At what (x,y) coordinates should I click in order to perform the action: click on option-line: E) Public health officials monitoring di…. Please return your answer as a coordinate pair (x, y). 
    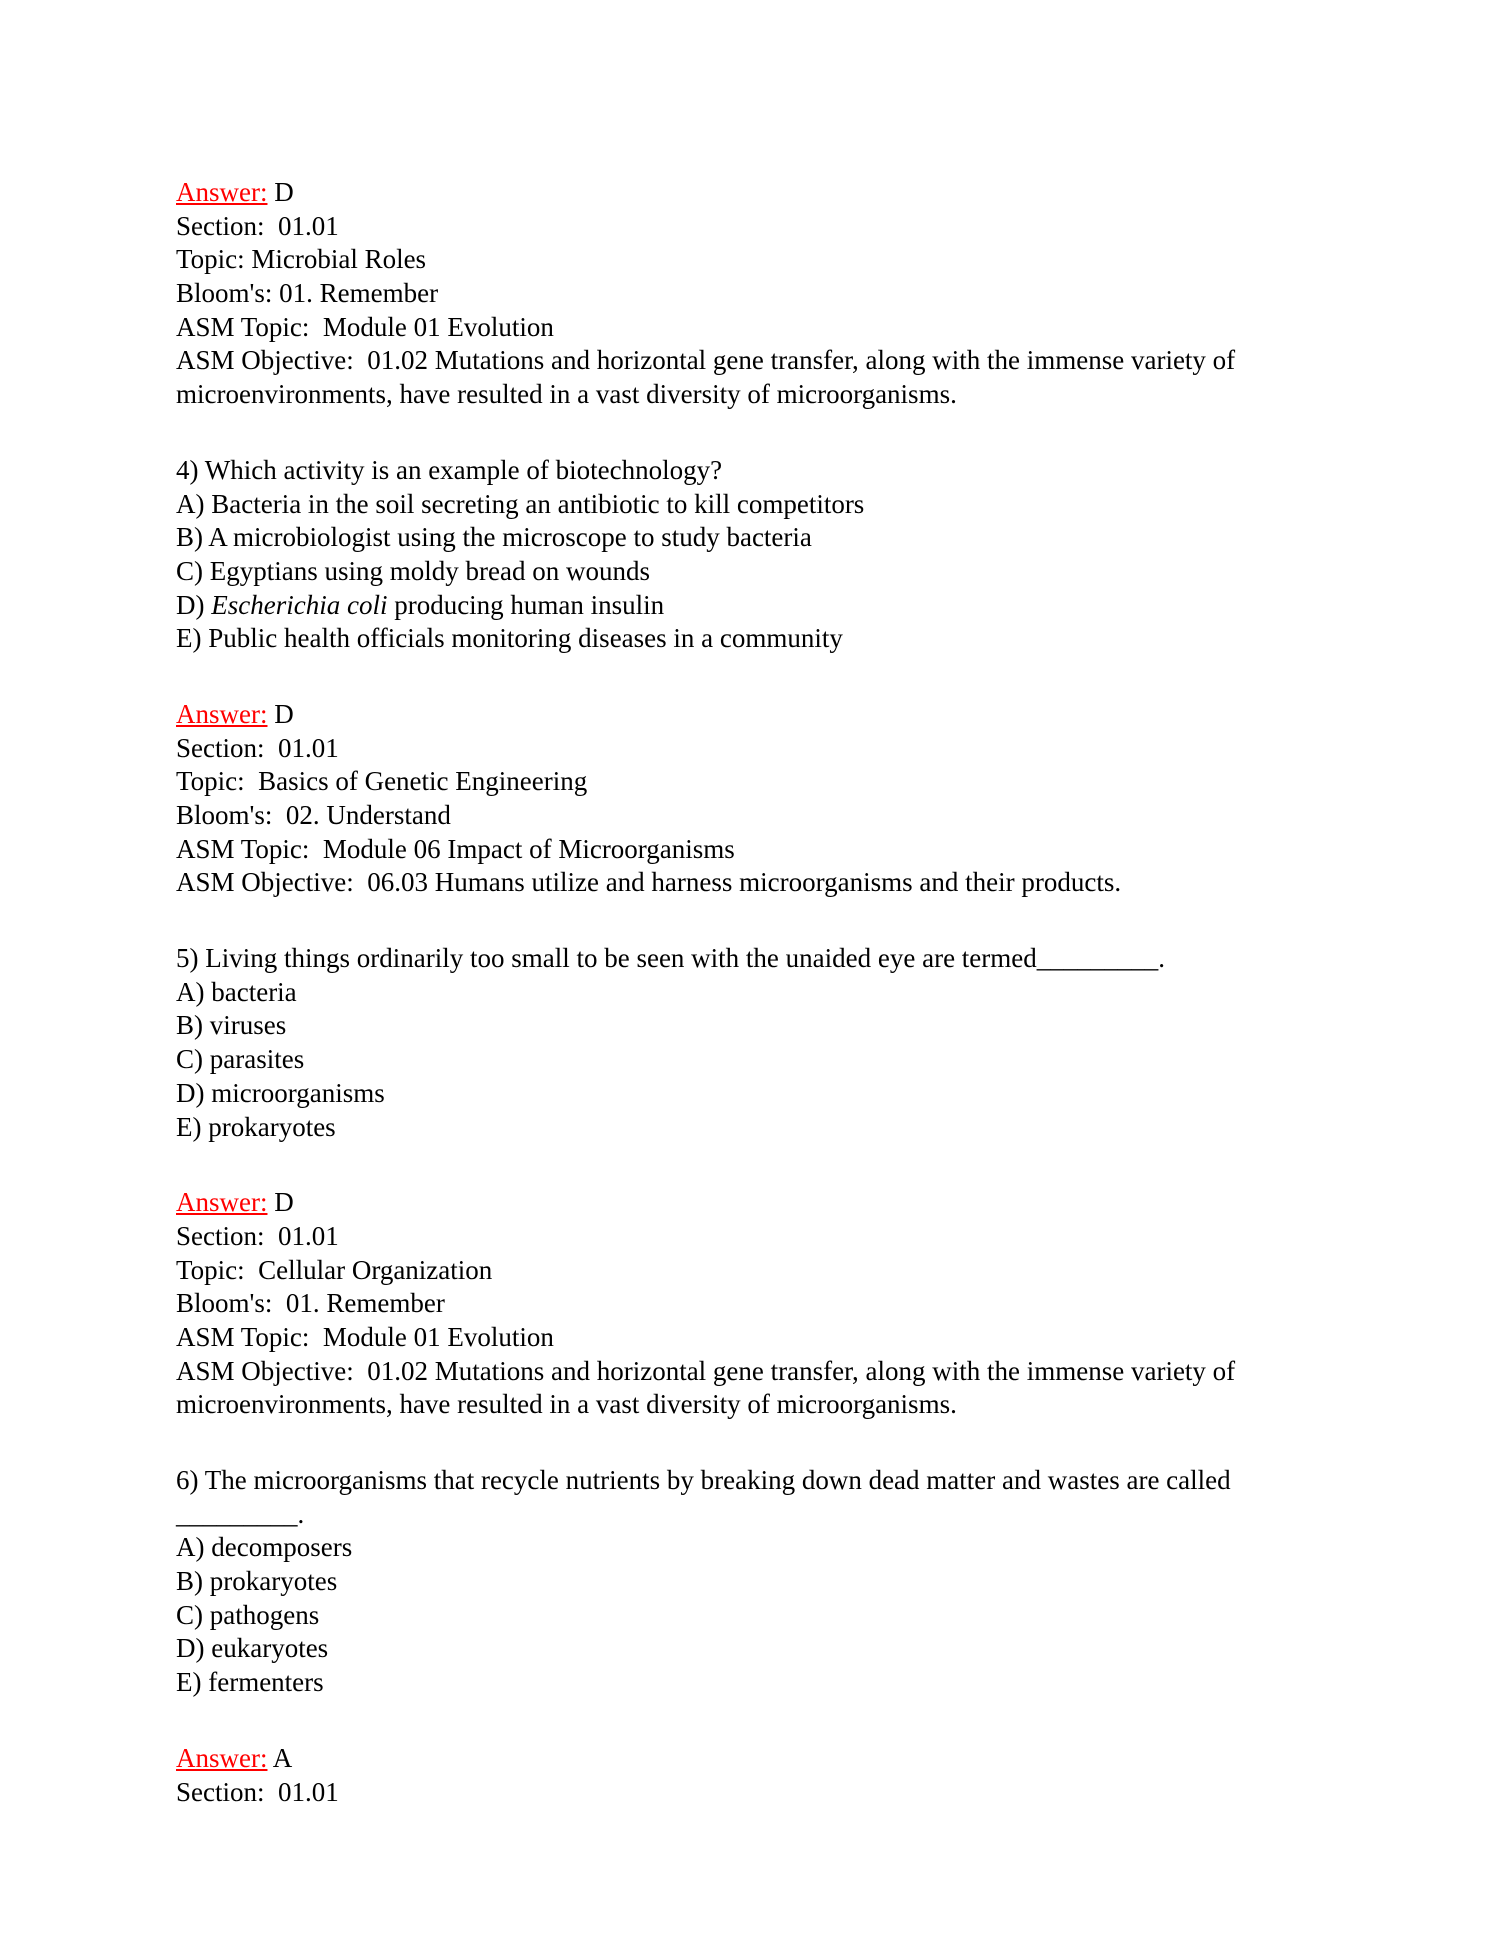
    Looking at the image, I should click on (509, 638).